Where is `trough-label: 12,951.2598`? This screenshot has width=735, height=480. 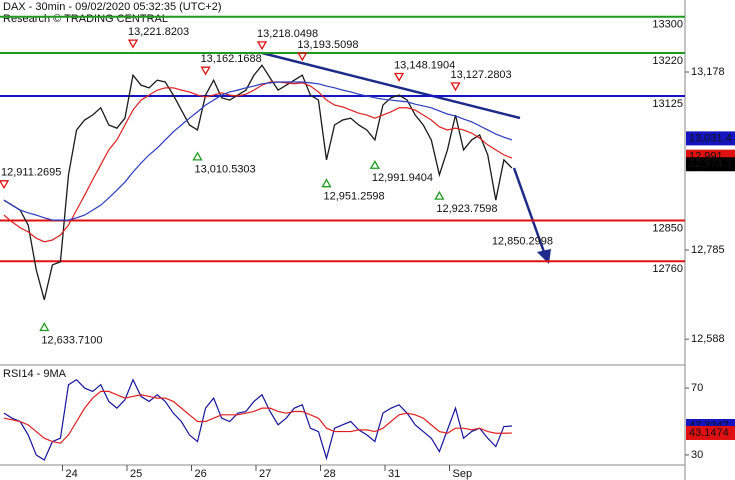
trough-label: 12,951.2598 is located at coordinates (354, 197).